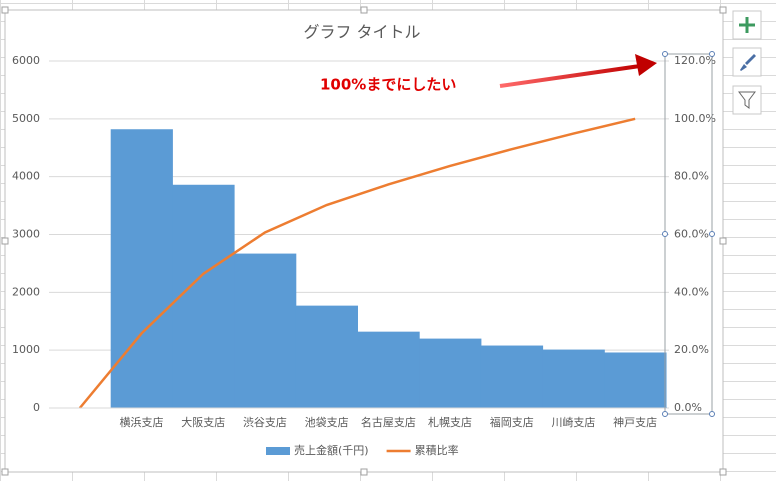 Image resolution: width=776 pixels, height=481 pixels. I want to click on y2-tick-label: 20.0%, so click(691, 349).